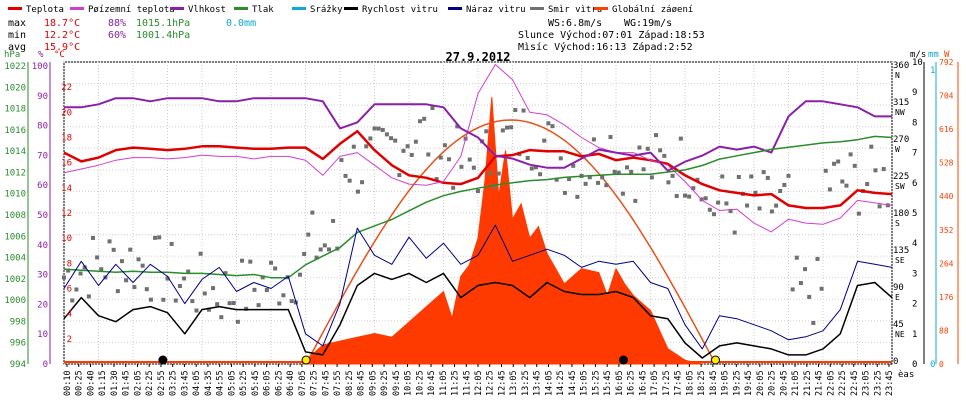 Image resolution: width=966 pixels, height=400 pixels. I want to click on x-tick-label: 14:45, so click(573, 383).